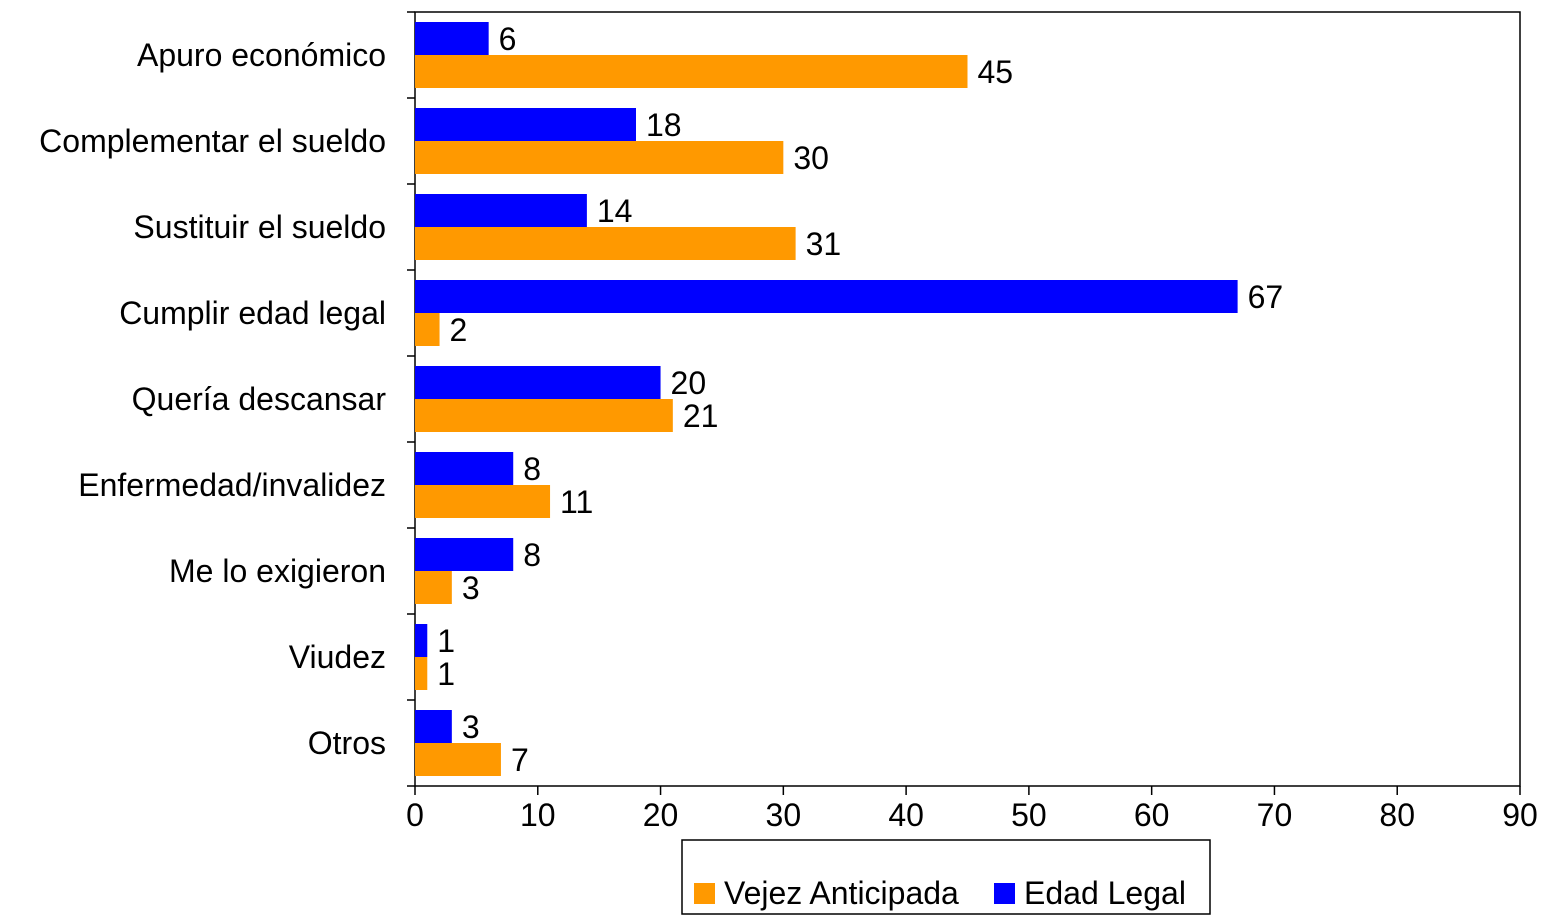  What do you see at coordinates (427, 329) in the screenshot?
I see `bar-vejez-anticipada-cumplir-edad-legal` at bounding box center [427, 329].